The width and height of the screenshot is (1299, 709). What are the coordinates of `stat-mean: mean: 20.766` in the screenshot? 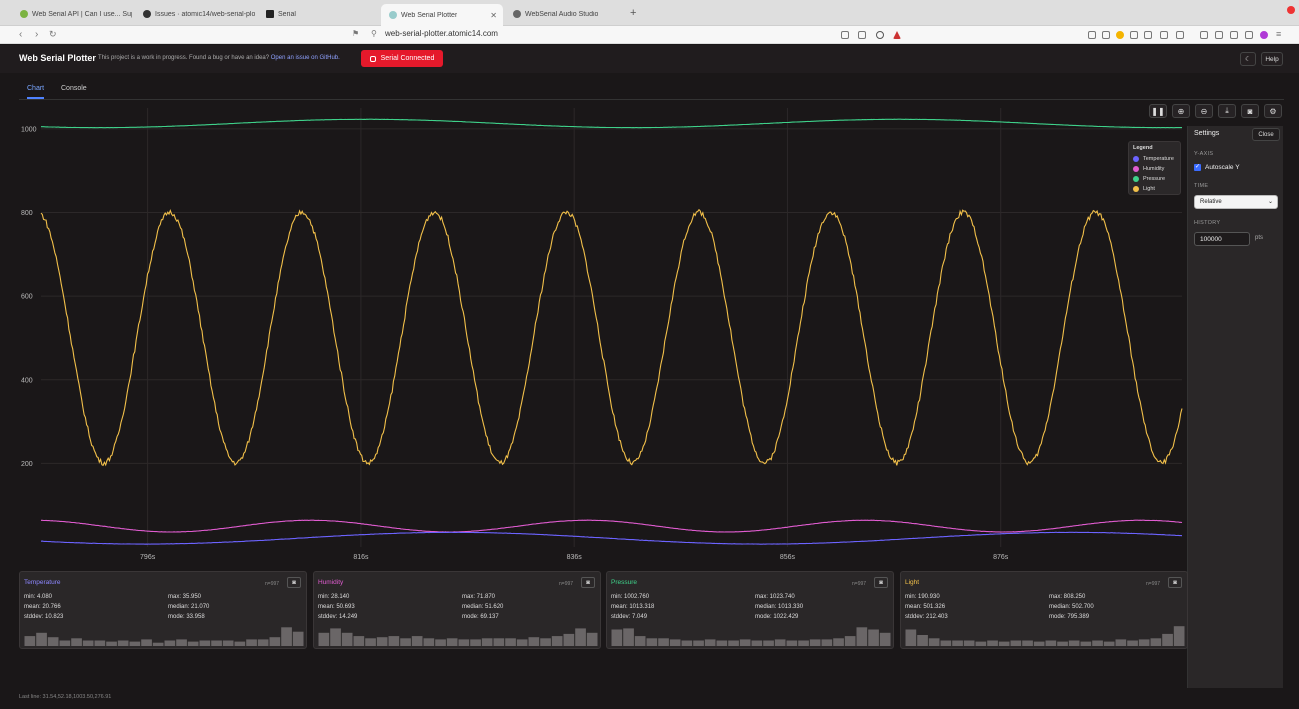 It's located at (42, 607).